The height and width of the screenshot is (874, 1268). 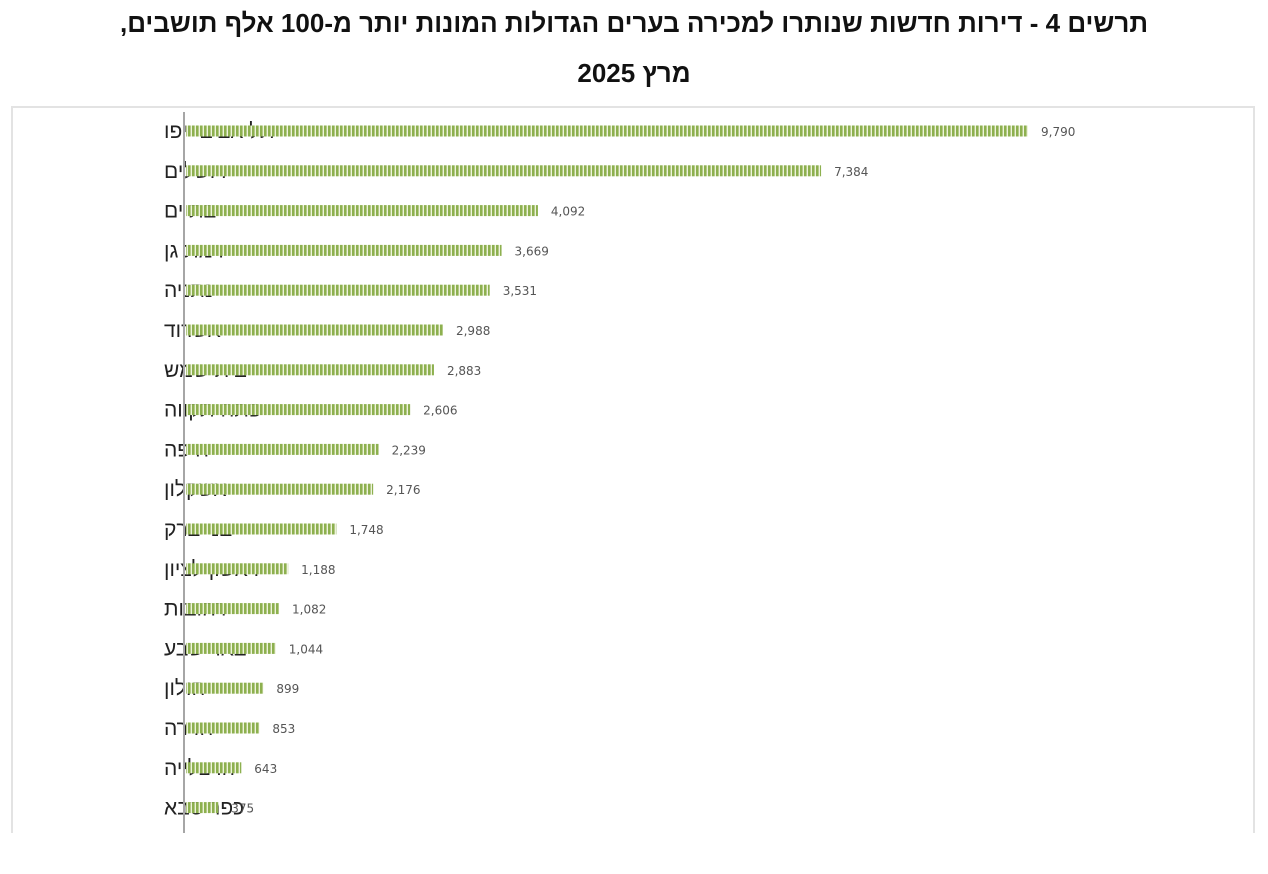 I want to click on data-label: 2,606, so click(x=440, y=411).